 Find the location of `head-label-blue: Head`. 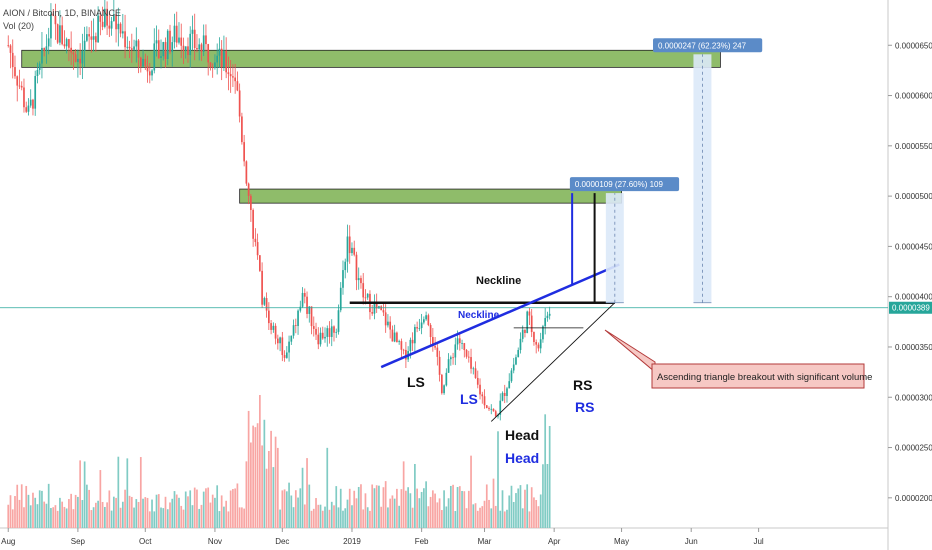

head-label-blue: Head is located at coordinates (522, 458).